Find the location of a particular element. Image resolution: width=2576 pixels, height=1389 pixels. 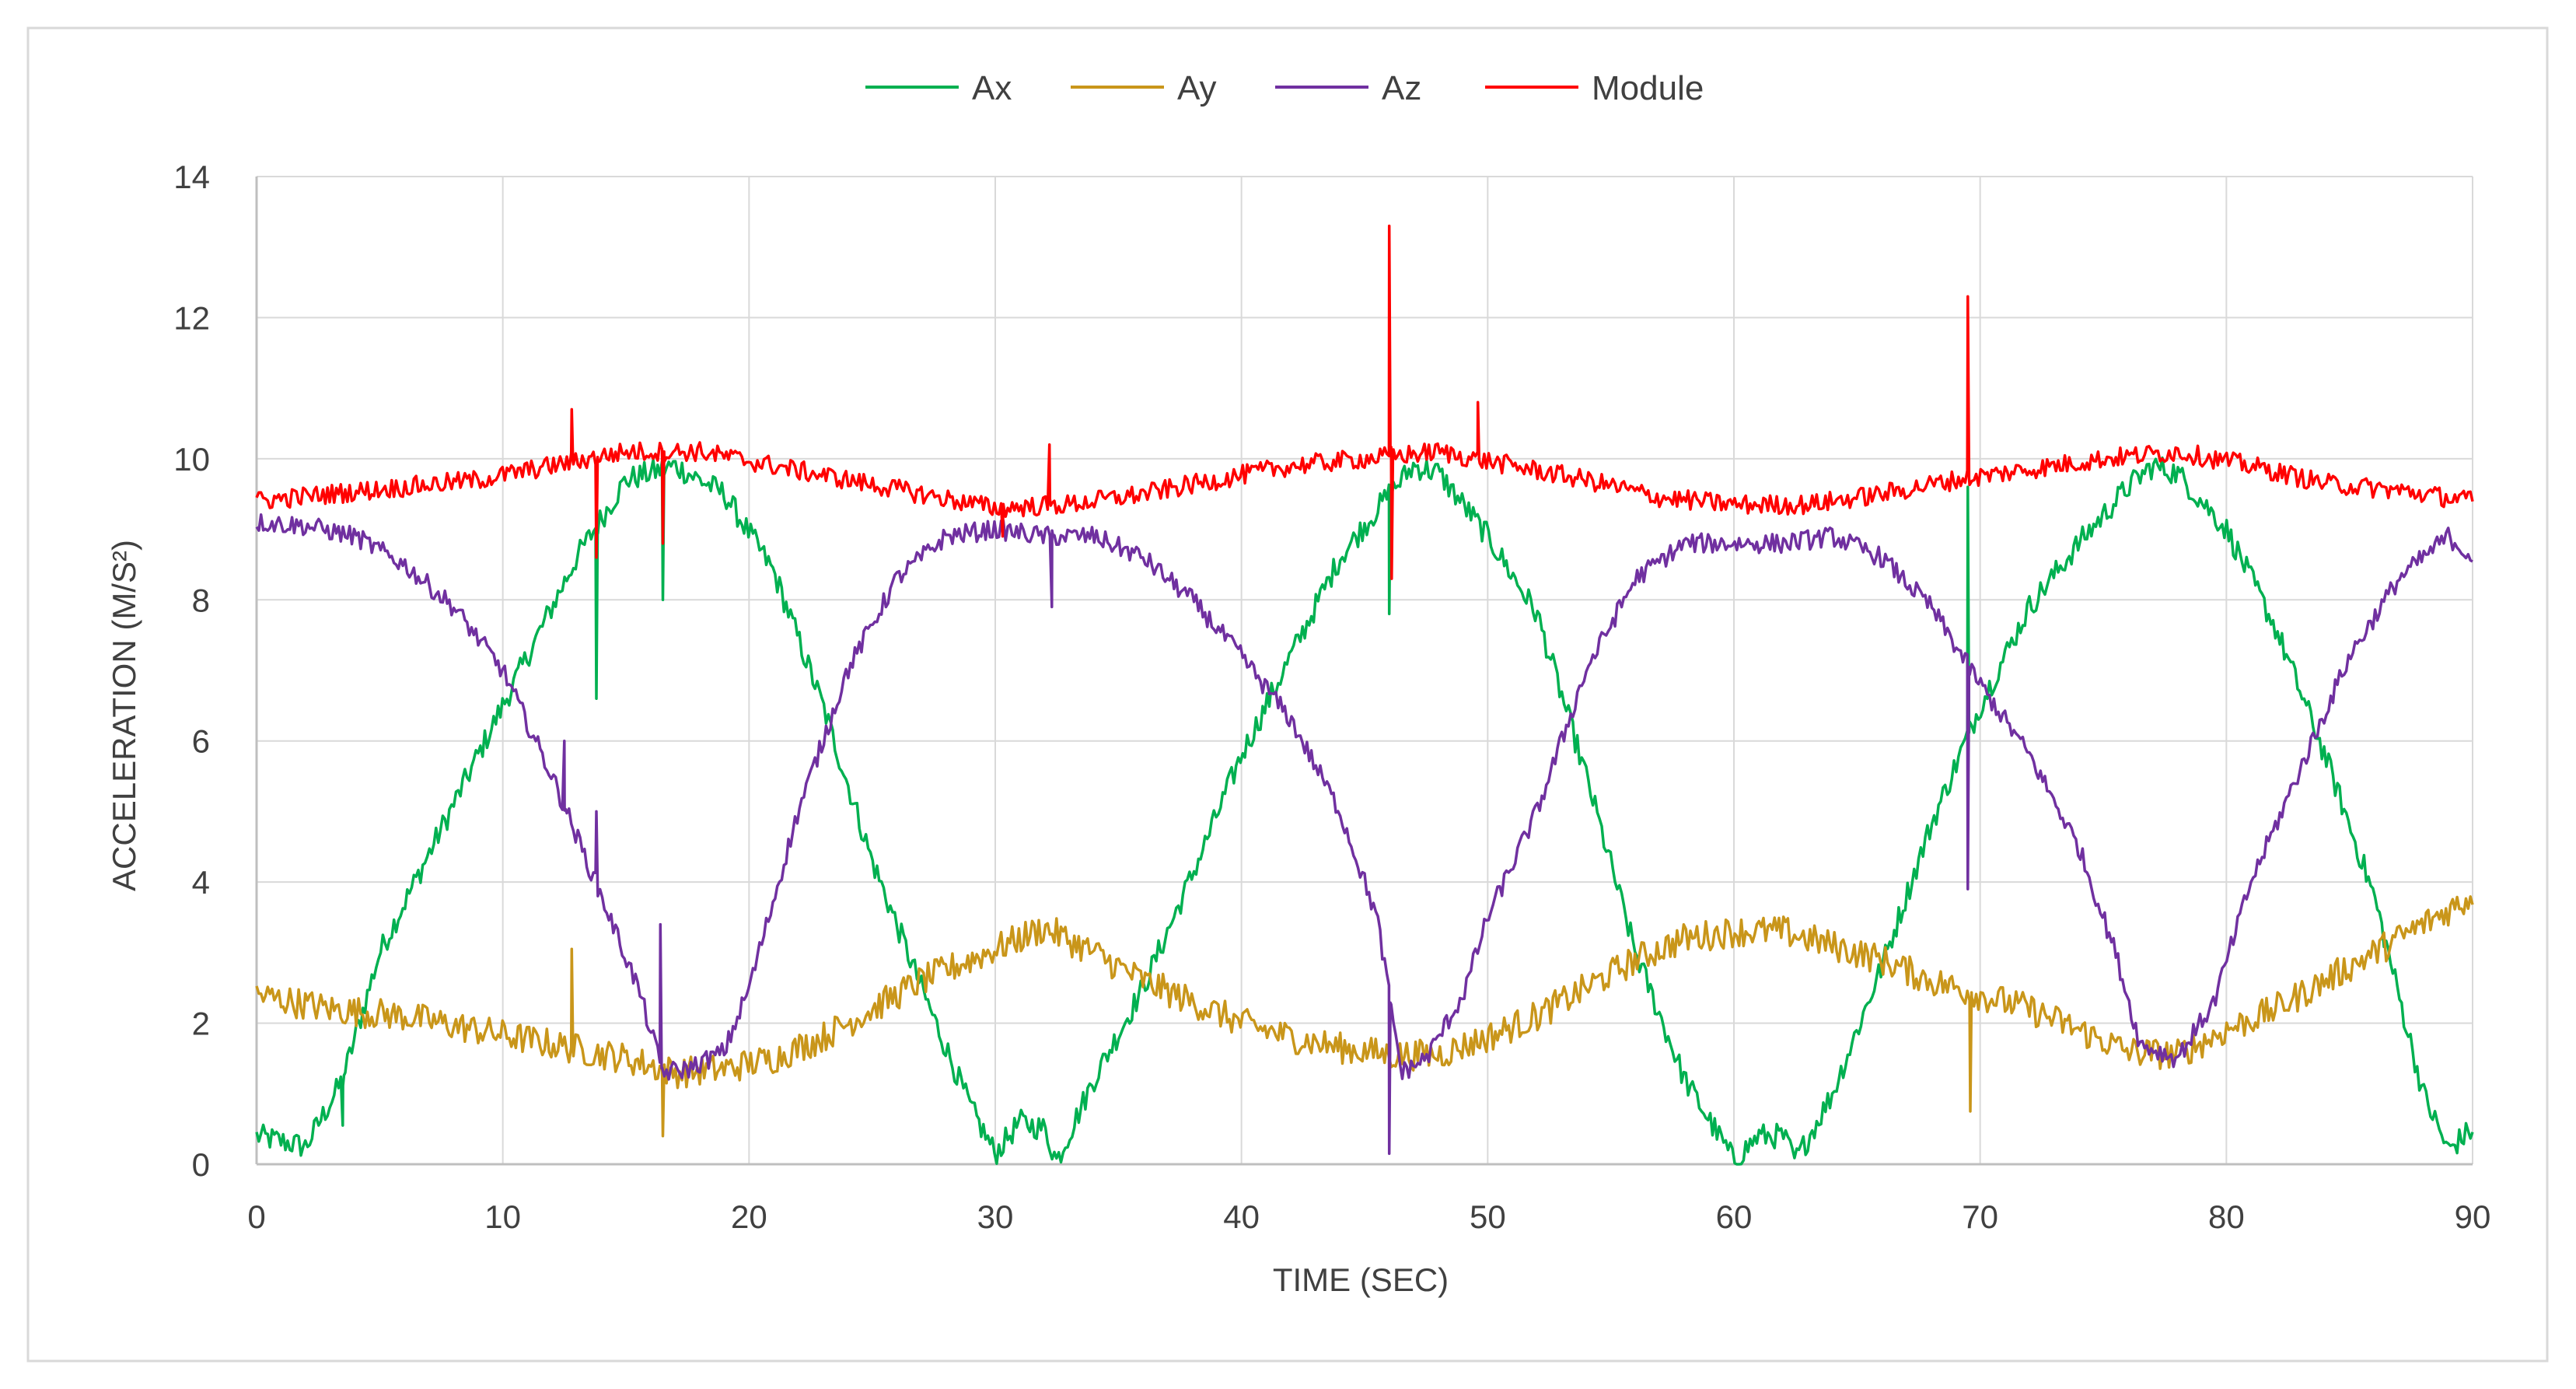

x-tick-labels: 0 10 20 30 40 50 60 70 80 90 is located at coordinates (1368, 1217).